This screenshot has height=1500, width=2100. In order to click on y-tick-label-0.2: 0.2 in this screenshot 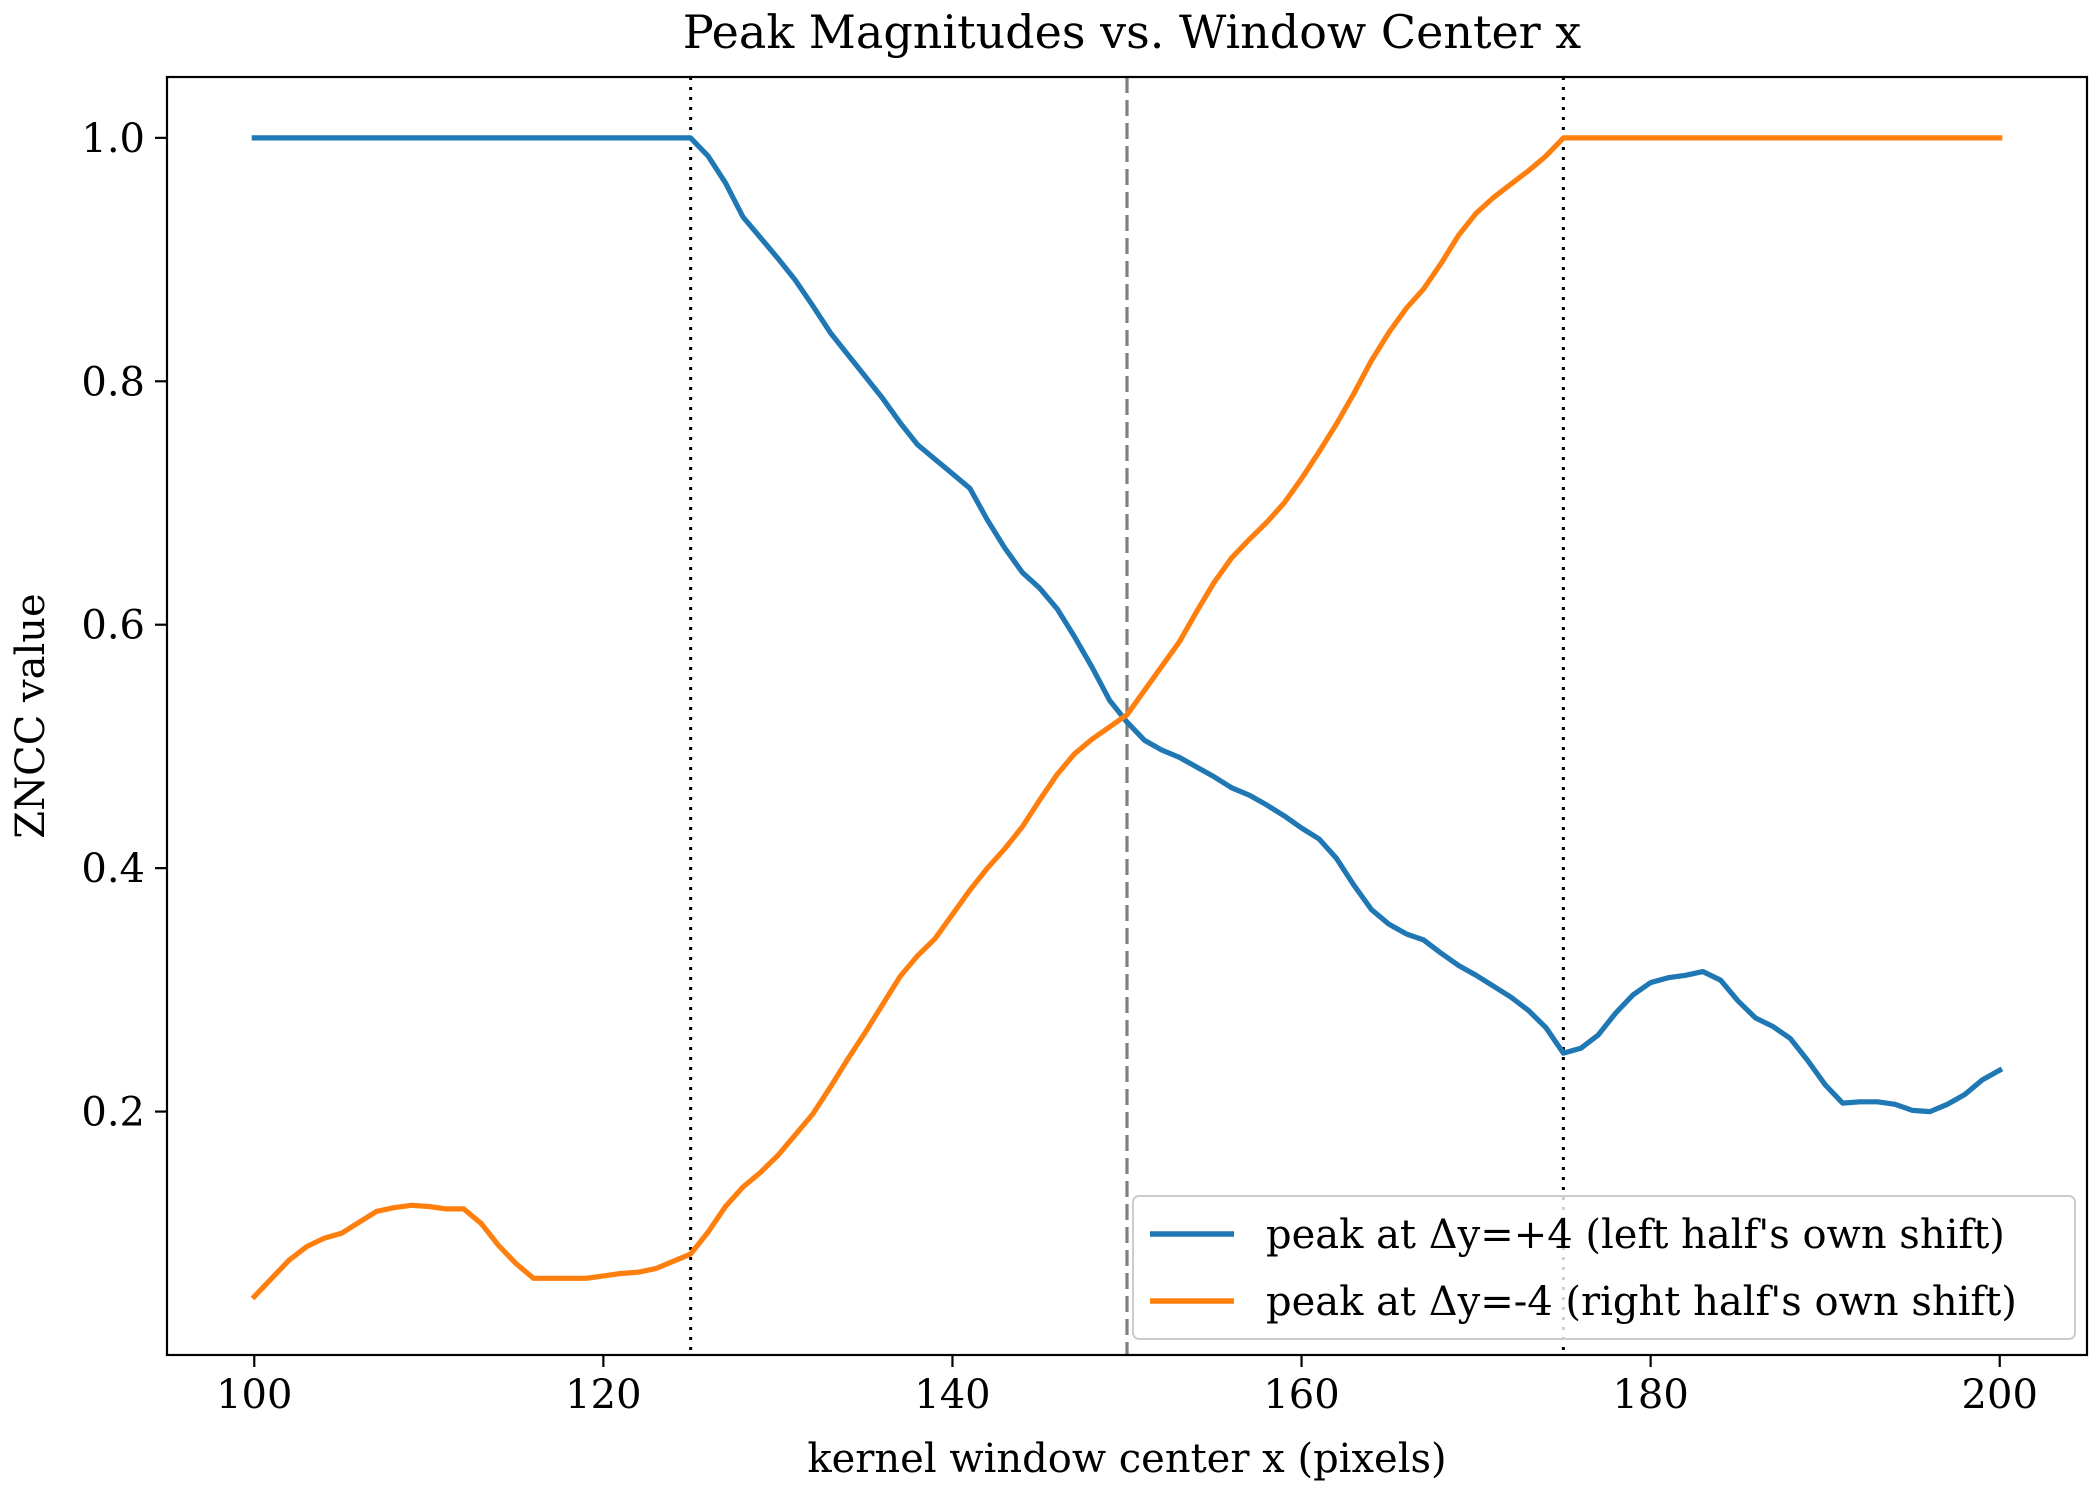, I will do `click(113, 1113)`.